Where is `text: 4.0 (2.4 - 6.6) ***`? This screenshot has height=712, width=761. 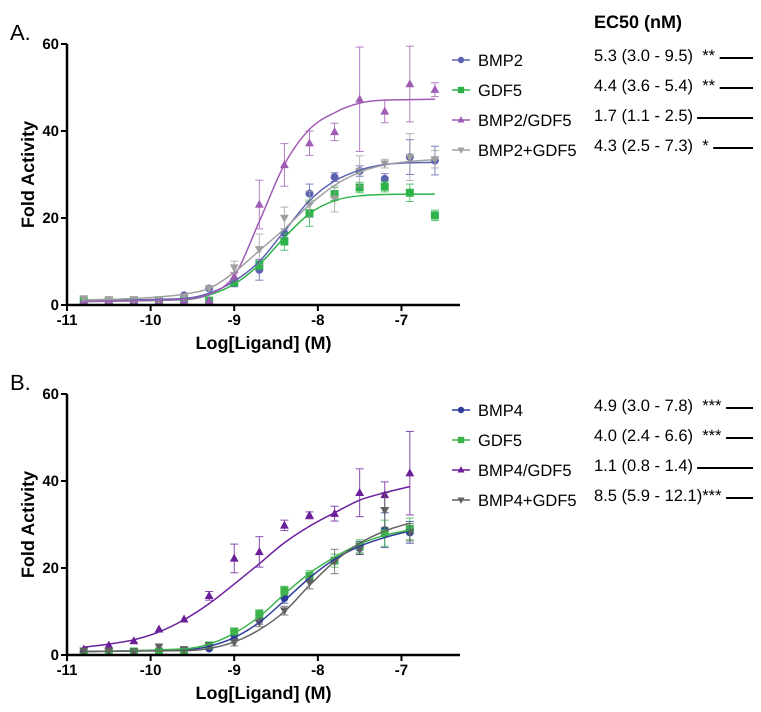
text: 4.0 (2.4 - 6.6) *** is located at coordinates (658, 436).